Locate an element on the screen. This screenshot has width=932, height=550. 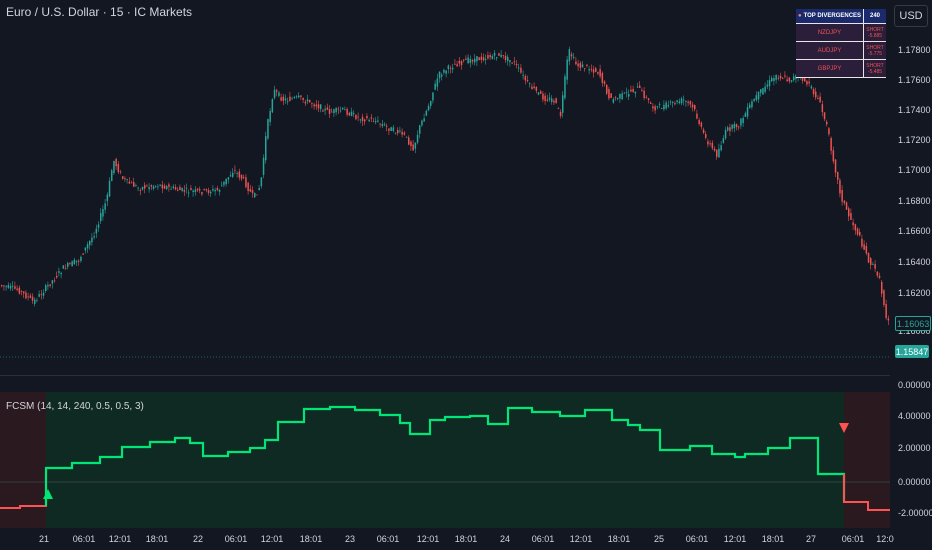
divergence-table-header: ● TOP DIVERGENCES 240 is located at coordinates (841, 16).